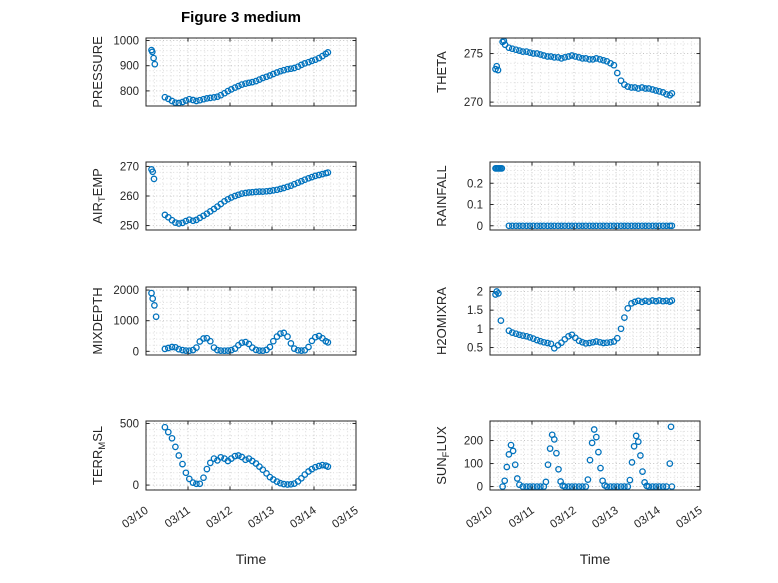 The image size is (778, 583). I want to click on y-tick-label: 1.5, so click(475, 311).